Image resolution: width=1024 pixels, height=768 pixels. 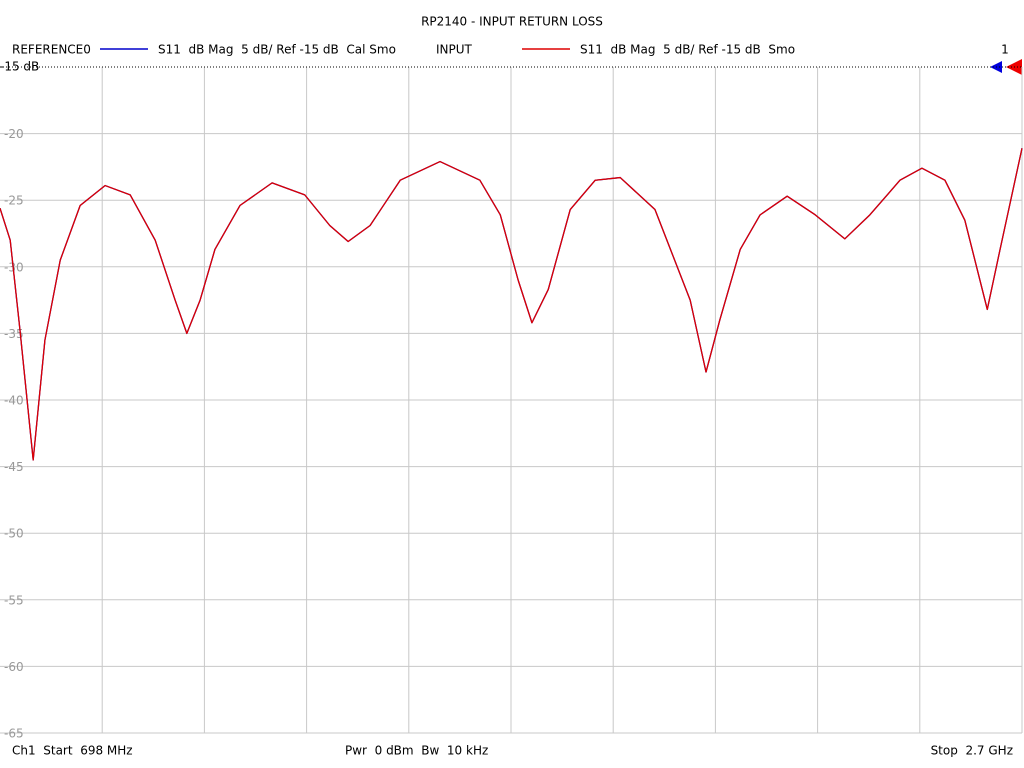 I want to click on y-tick-label: -55, so click(x=14, y=600).